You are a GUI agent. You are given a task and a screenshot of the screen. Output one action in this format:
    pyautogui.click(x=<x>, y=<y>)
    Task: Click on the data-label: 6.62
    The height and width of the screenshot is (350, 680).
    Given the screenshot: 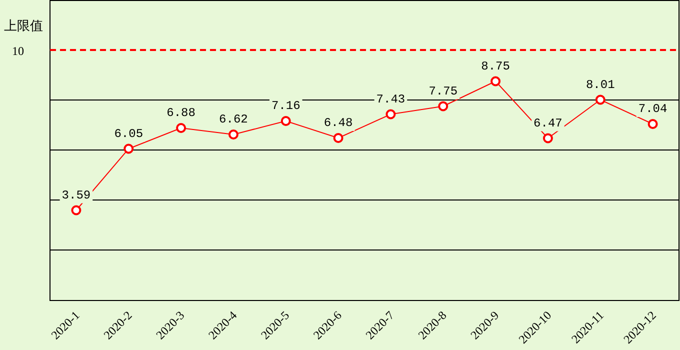 What is the action you would take?
    pyautogui.click(x=233, y=119)
    